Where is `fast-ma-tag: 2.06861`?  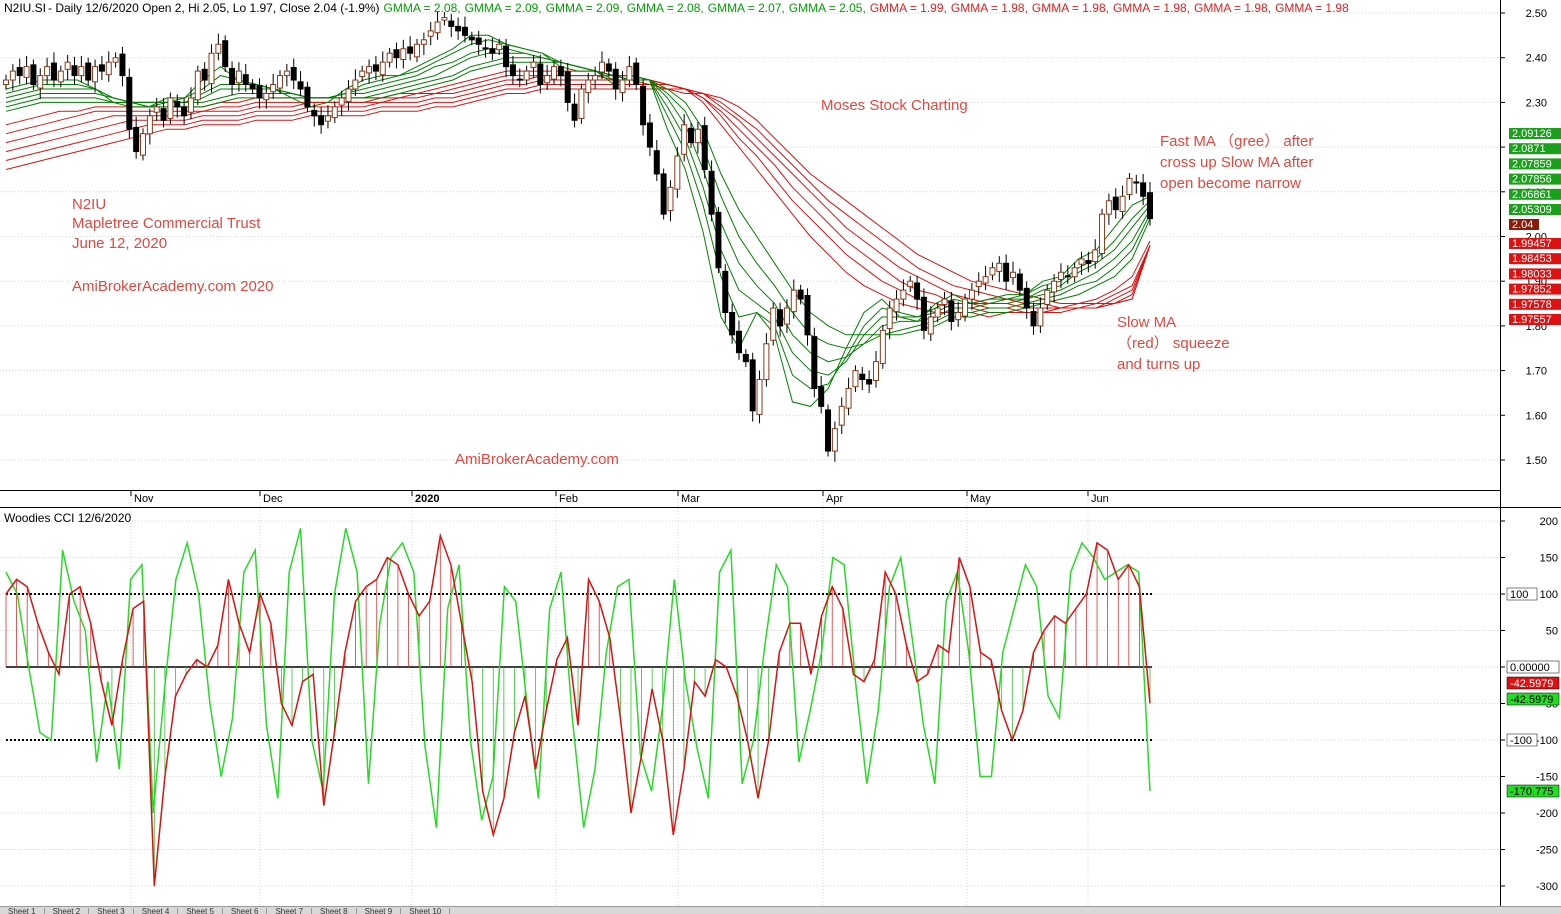 fast-ma-tag: 2.06861 is located at coordinates (1532, 195).